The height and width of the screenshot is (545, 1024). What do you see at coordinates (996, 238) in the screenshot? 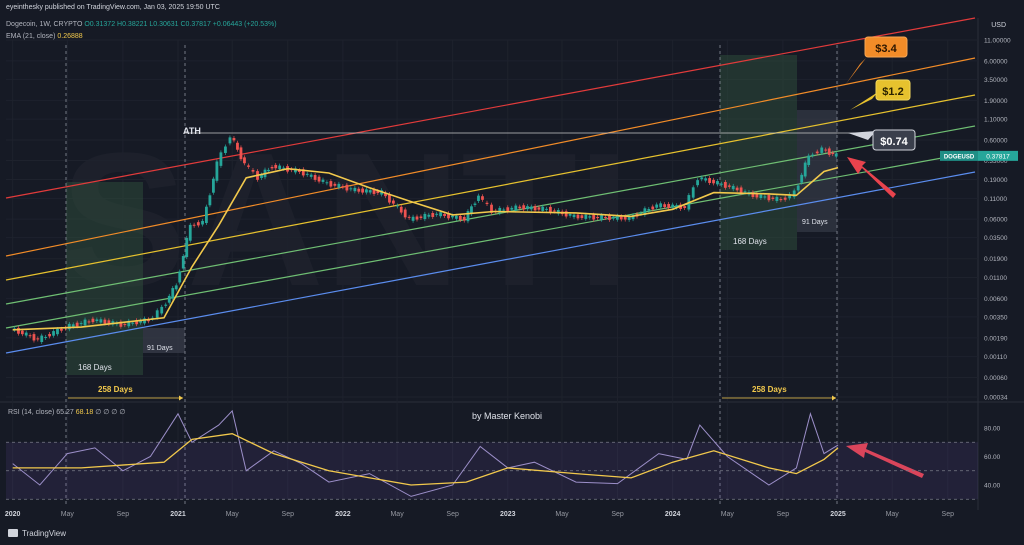
I see `y-tick-label: 0.03500` at bounding box center [996, 238].